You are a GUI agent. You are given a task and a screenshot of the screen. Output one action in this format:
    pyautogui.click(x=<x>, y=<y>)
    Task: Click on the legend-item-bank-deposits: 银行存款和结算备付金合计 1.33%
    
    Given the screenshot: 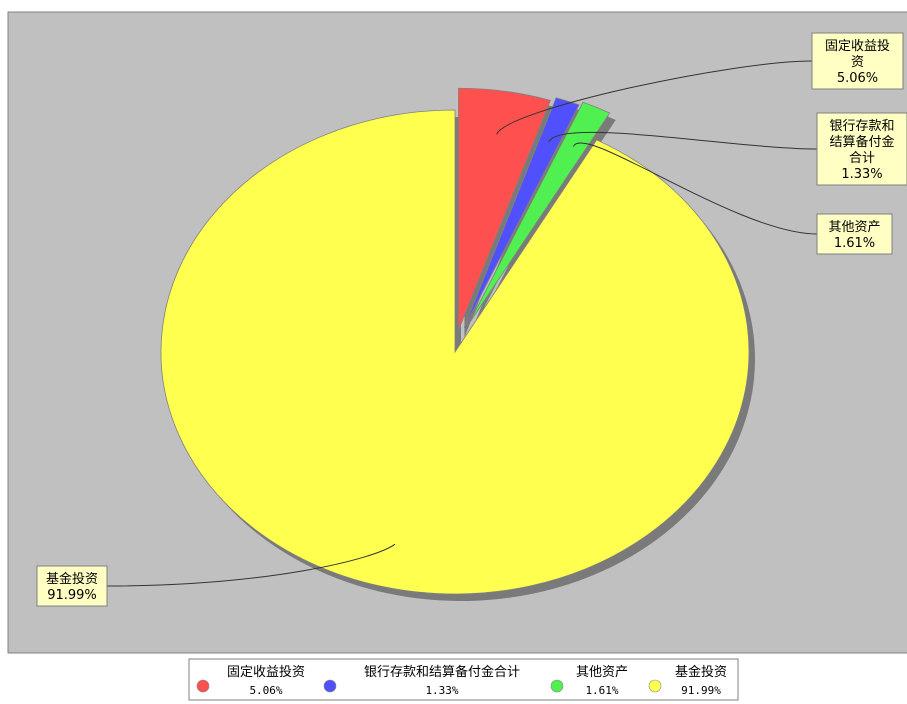 What is the action you would take?
    pyautogui.click(x=421, y=680)
    